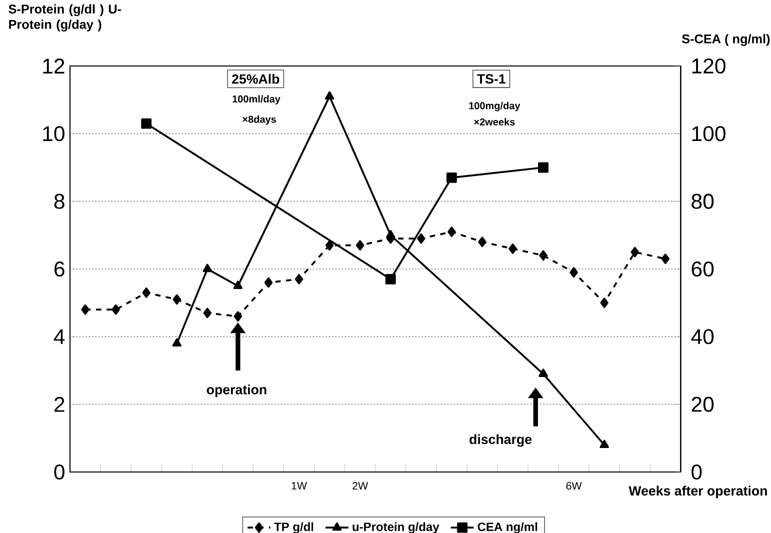 This screenshot has width=771, height=533. What do you see at coordinates (697, 472) in the screenshot?
I see `y2-tick-label: 0` at bounding box center [697, 472].